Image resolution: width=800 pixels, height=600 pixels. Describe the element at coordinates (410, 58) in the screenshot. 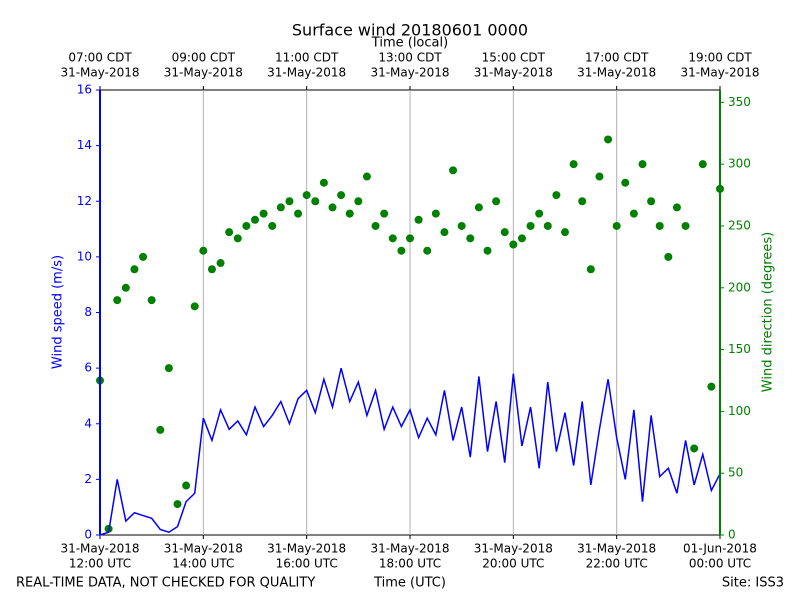

I see `x2-tick-label: 13:00 CDT` at that location.